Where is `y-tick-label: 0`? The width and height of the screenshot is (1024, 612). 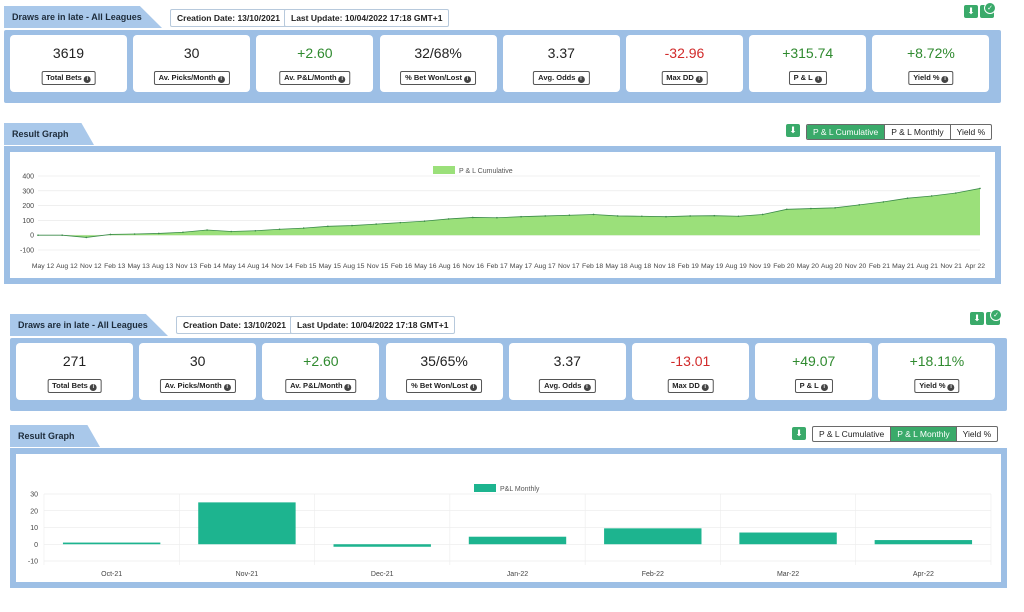 y-tick-label: 0 is located at coordinates (32, 236).